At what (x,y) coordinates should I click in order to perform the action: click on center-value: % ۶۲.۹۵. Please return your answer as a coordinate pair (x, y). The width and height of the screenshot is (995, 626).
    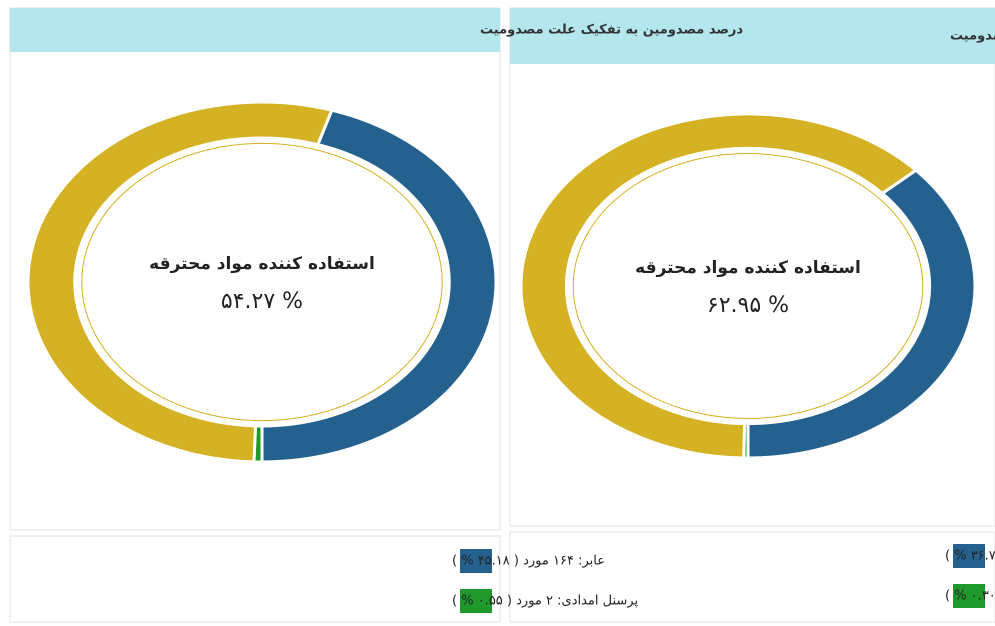
    Looking at the image, I should click on (748, 305).